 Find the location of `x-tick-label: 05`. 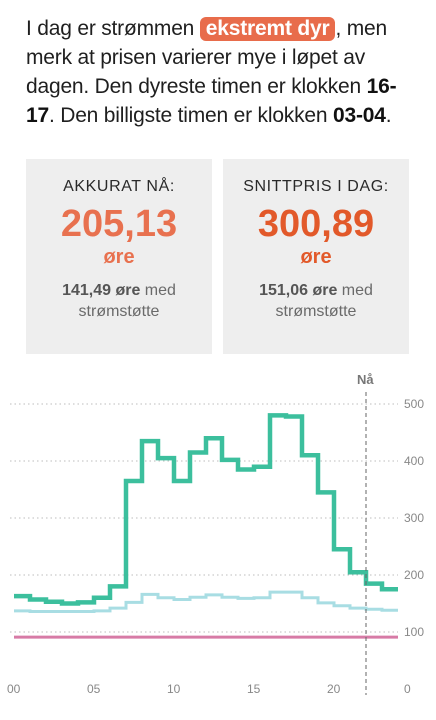

x-tick-label: 05 is located at coordinates (94, 689).